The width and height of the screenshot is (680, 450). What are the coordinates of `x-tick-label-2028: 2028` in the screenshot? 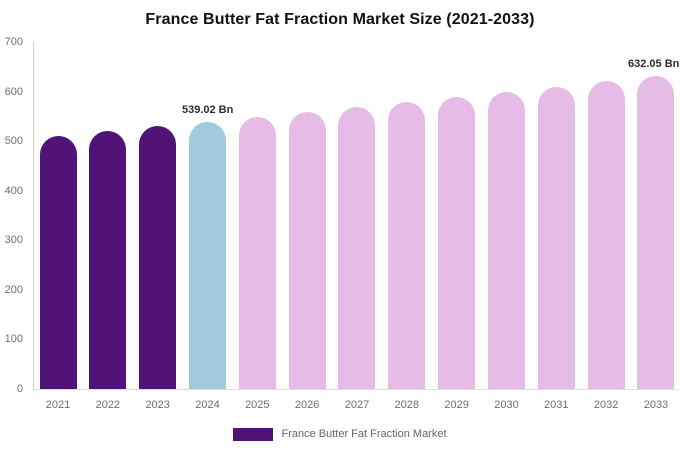 It's located at (407, 405).